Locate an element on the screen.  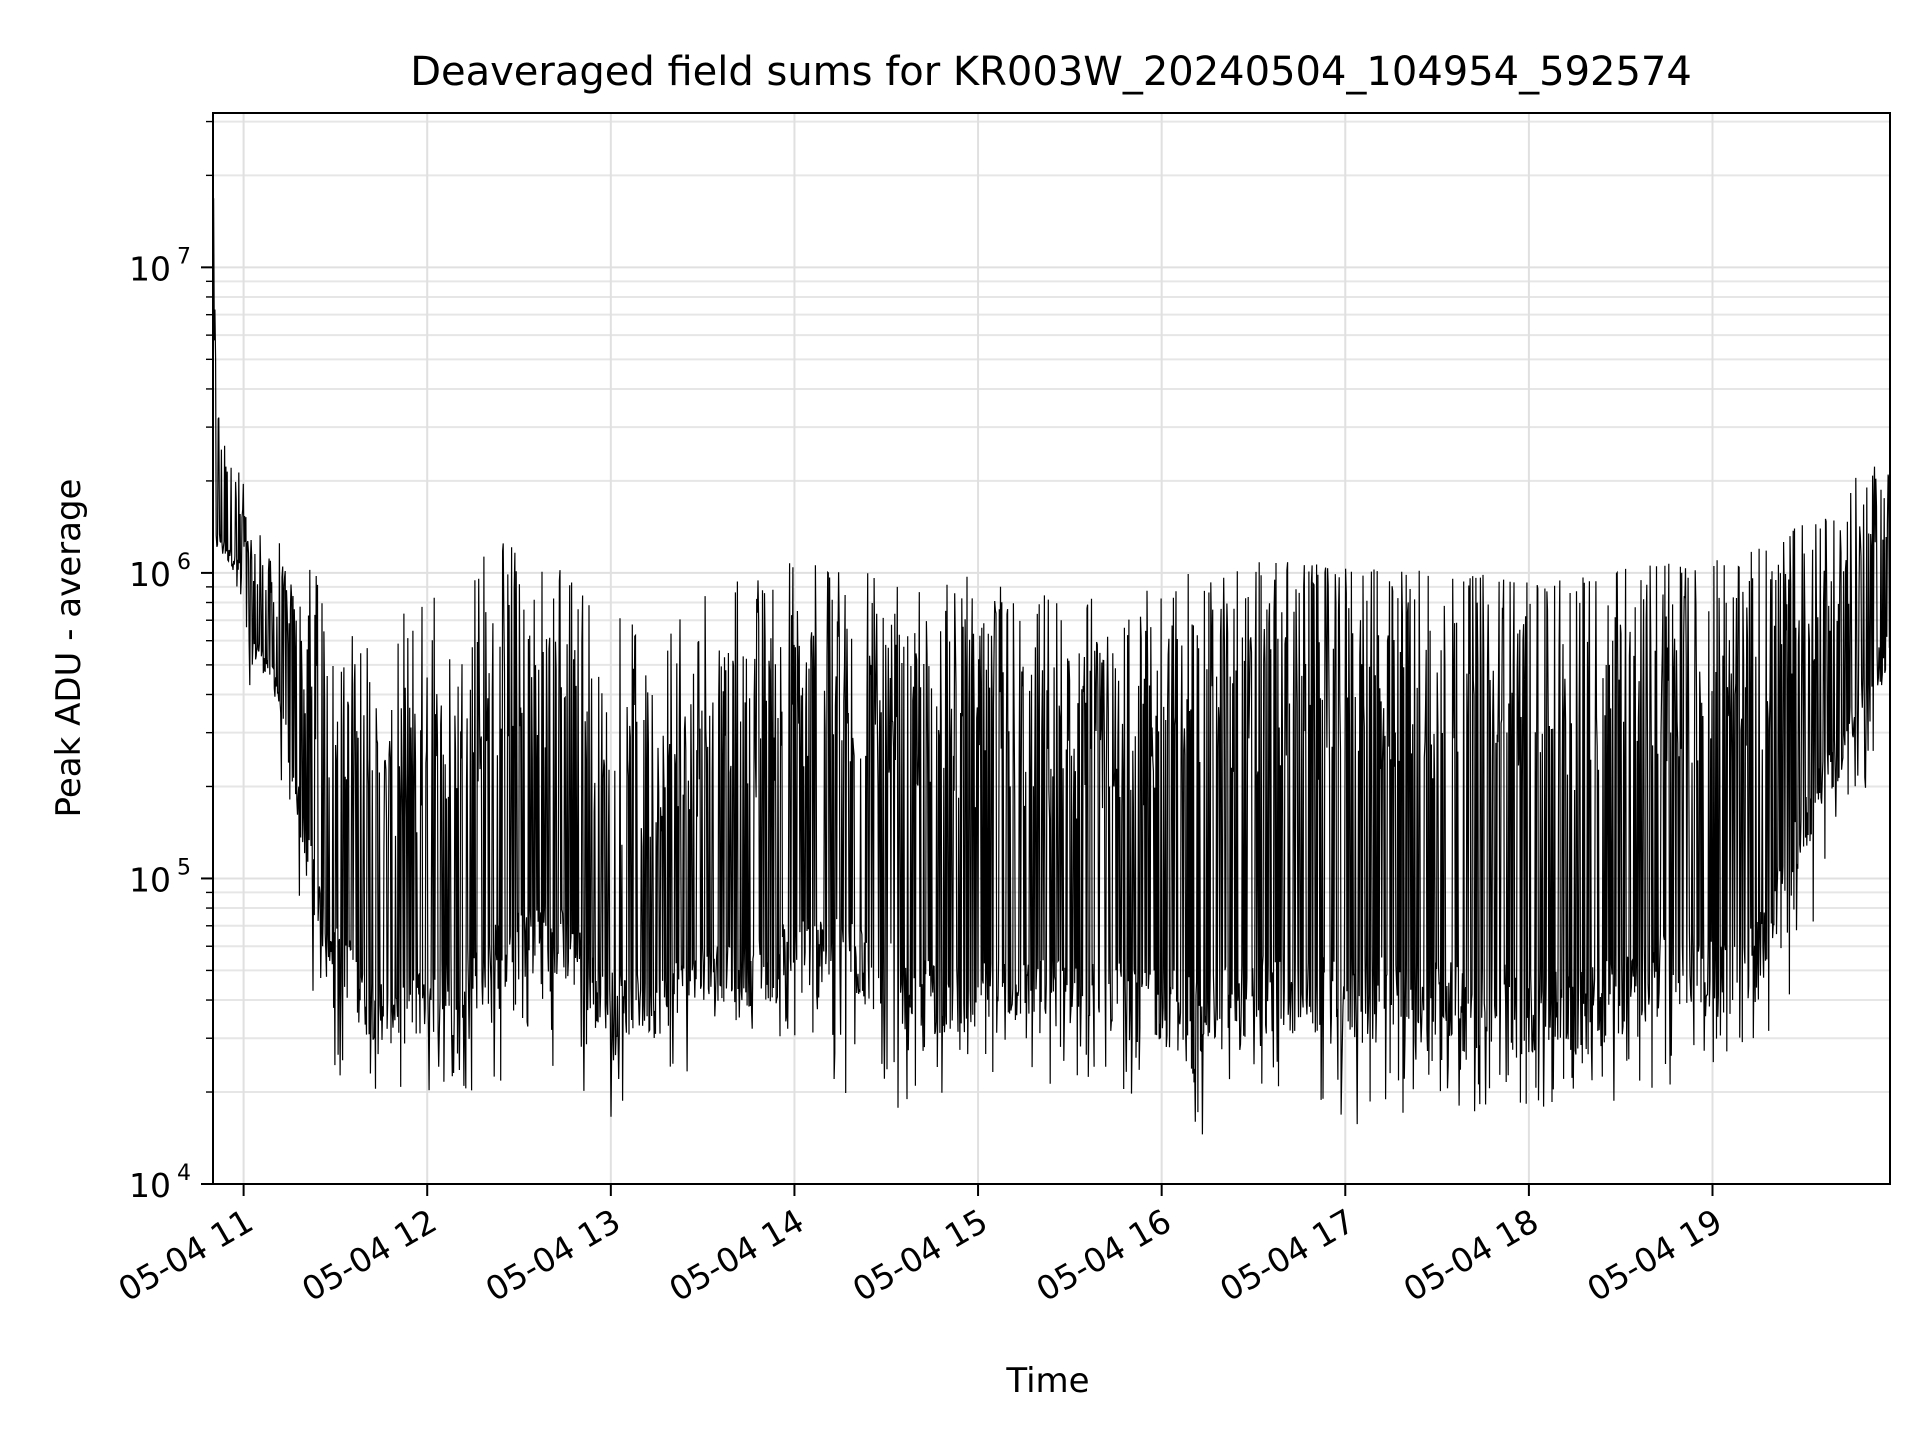
x-tick-label: 05-04 14 is located at coordinates (736, 1255).